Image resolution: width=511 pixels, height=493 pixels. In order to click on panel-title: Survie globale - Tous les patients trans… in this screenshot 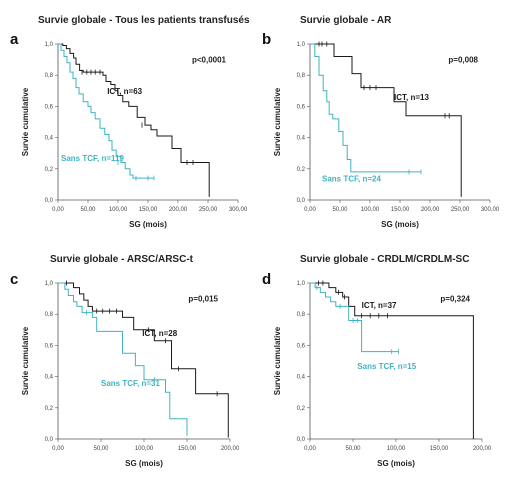, I will do `click(144, 20)`.